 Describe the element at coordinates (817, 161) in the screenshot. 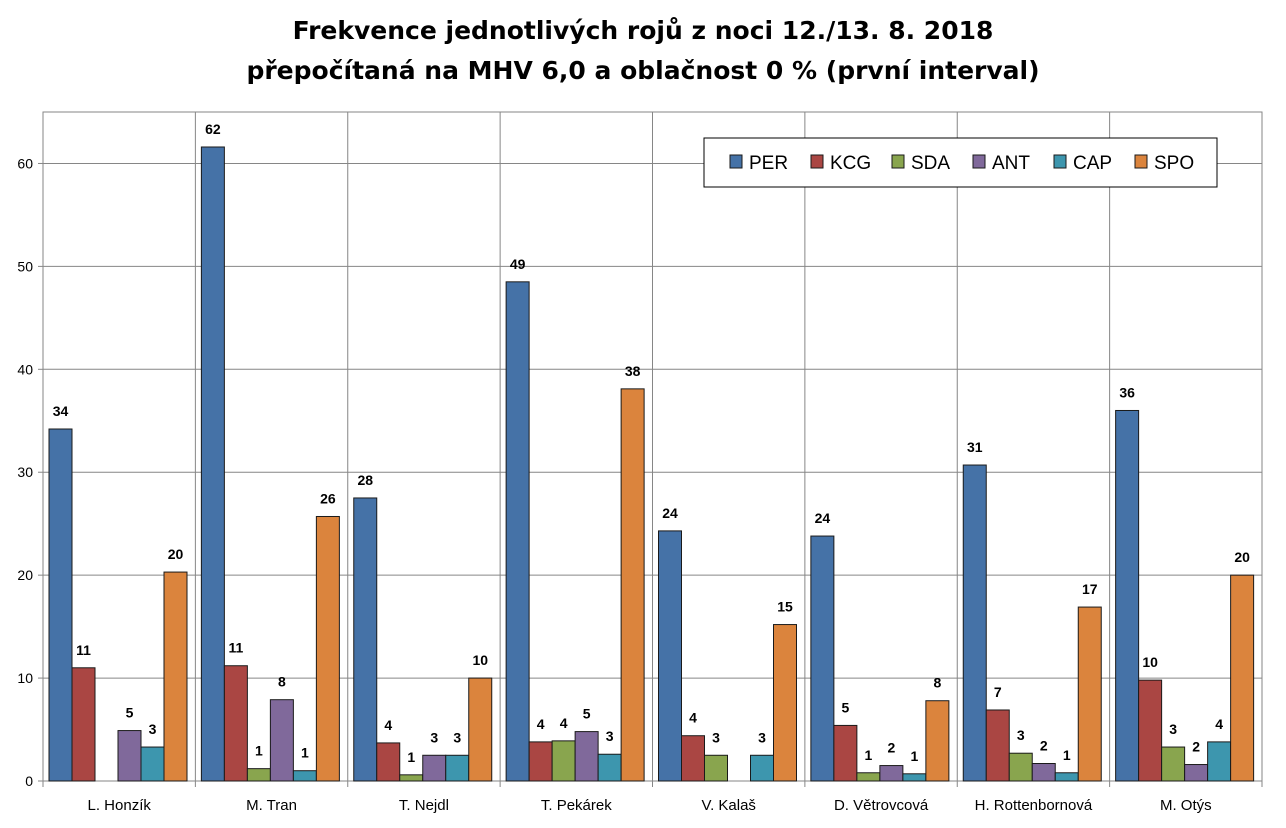

I see `legend-swatch-kcg` at that location.